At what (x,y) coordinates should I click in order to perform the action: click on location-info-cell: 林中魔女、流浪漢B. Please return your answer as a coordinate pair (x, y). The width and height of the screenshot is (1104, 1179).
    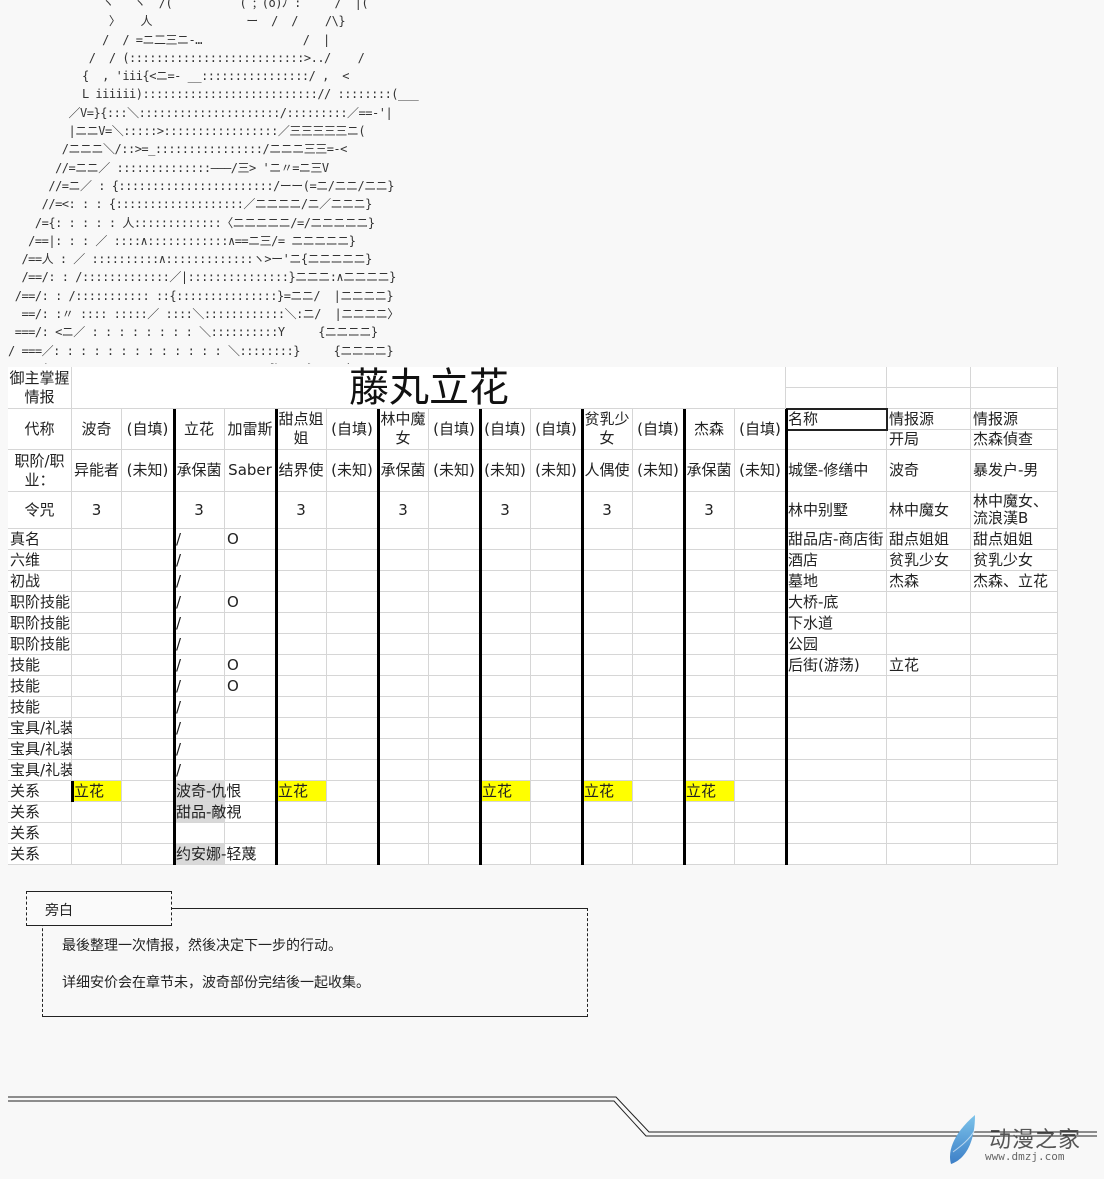
    Looking at the image, I should click on (1014, 510).